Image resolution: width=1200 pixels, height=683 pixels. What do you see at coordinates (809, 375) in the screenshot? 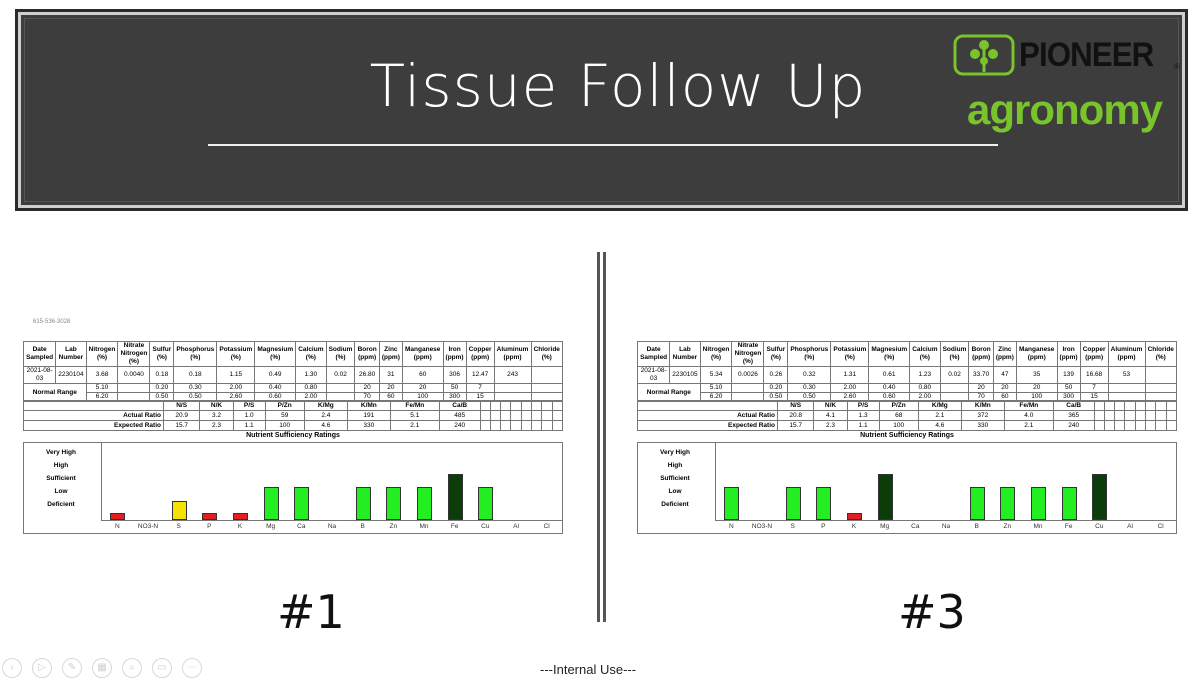
I see `sample-cell: 0.32` at bounding box center [809, 375].